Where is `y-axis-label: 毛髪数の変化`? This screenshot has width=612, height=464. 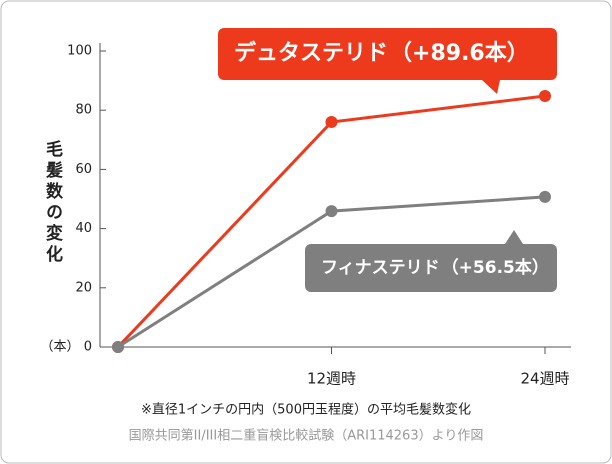
y-axis-label: 毛髪数の変化 is located at coordinates (53, 202).